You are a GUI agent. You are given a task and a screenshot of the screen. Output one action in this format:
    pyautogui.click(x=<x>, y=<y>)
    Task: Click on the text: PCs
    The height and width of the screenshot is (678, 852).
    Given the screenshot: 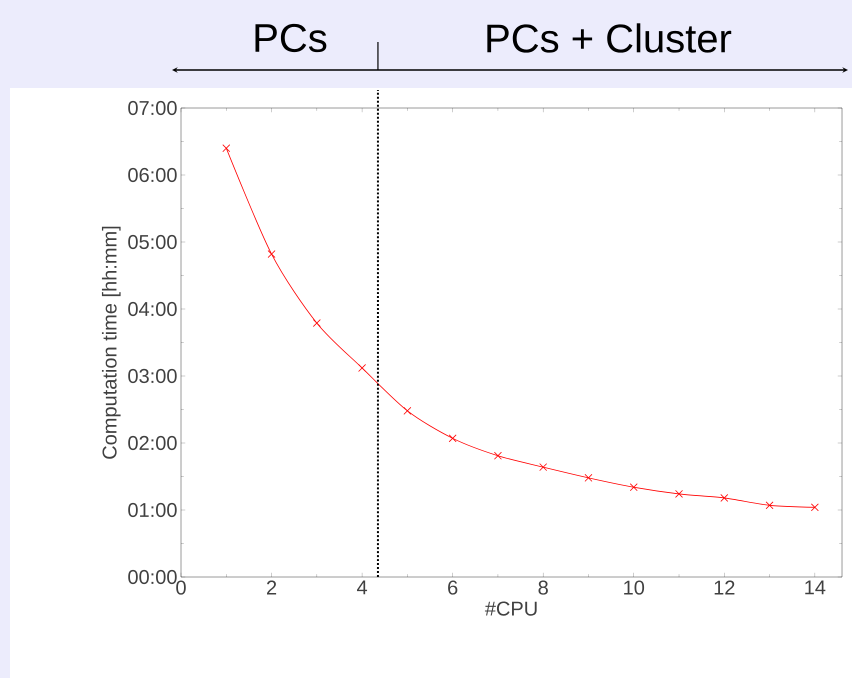 What is the action you would take?
    pyautogui.click(x=291, y=38)
    